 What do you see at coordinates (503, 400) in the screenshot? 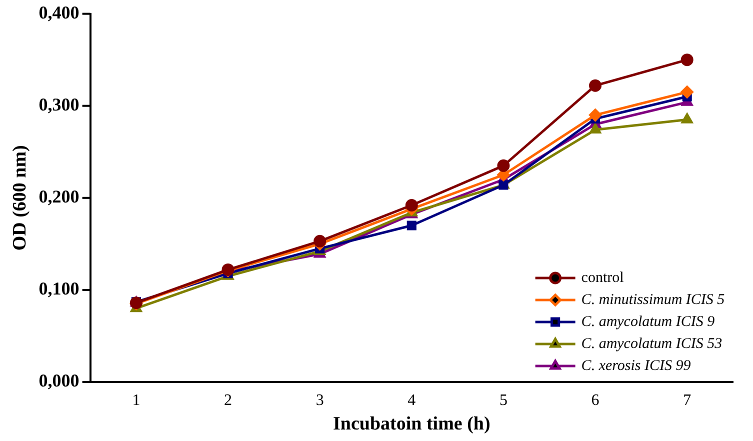
I see `x-tick-label: 5` at bounding box center [503, 400].